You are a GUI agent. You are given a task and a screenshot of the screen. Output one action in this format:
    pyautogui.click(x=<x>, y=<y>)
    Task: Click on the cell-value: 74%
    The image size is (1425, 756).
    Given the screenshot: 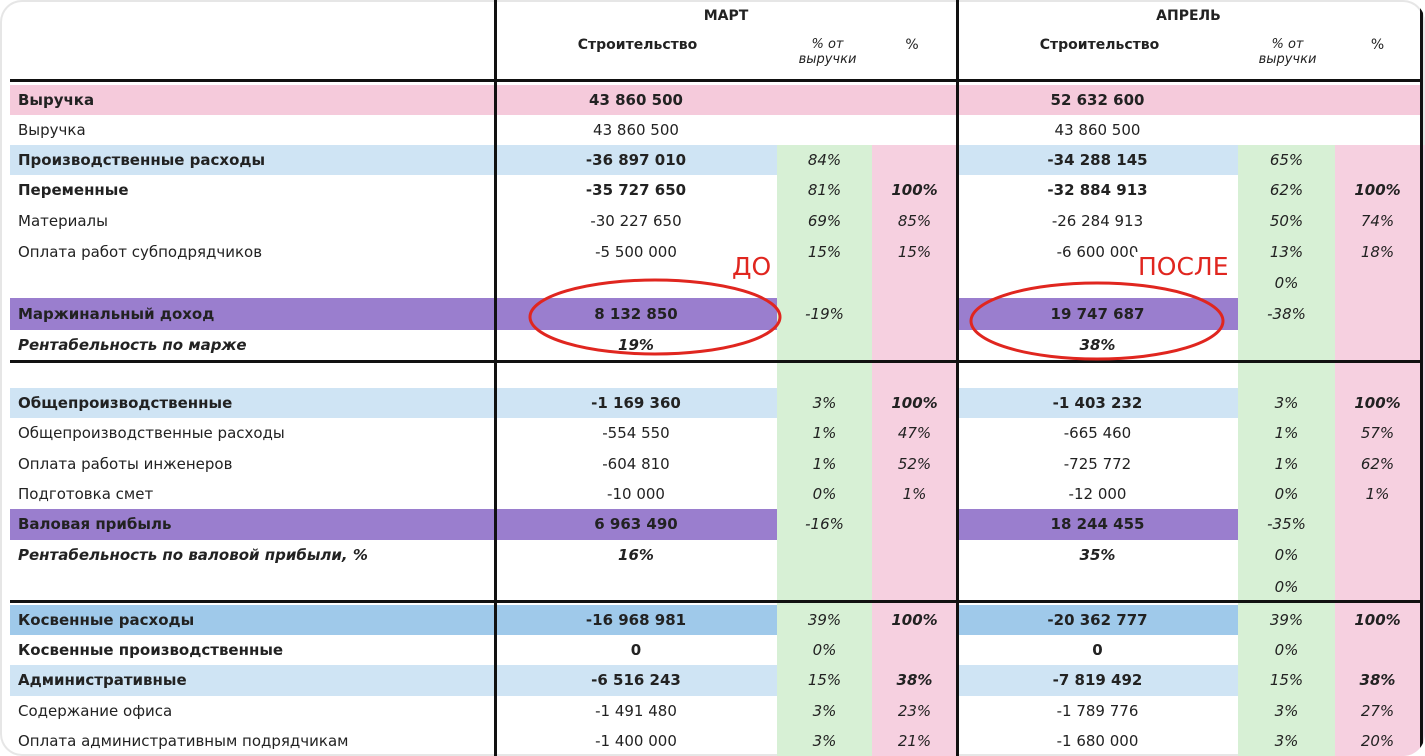 What is the action you would take?
    pyautogui.click(x=1377, y=221)
    